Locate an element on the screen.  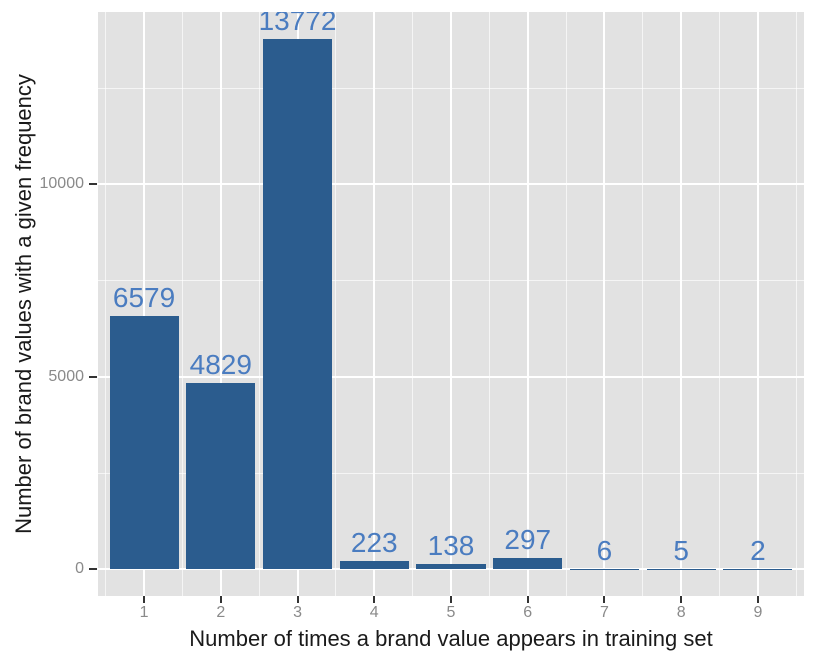
bar-value-label: 138 is located at coordinates (451, 546).